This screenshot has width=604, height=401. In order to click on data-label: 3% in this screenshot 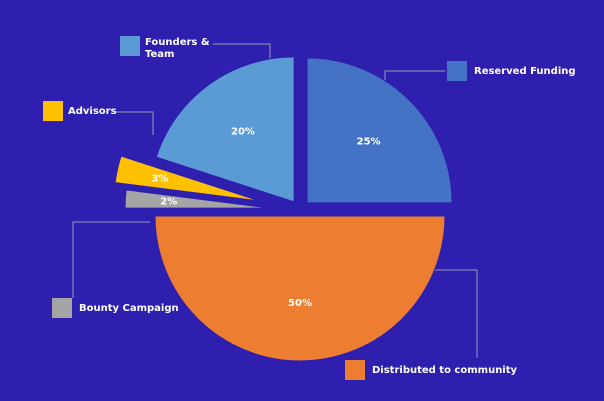, I will do `click(159, 179)`.